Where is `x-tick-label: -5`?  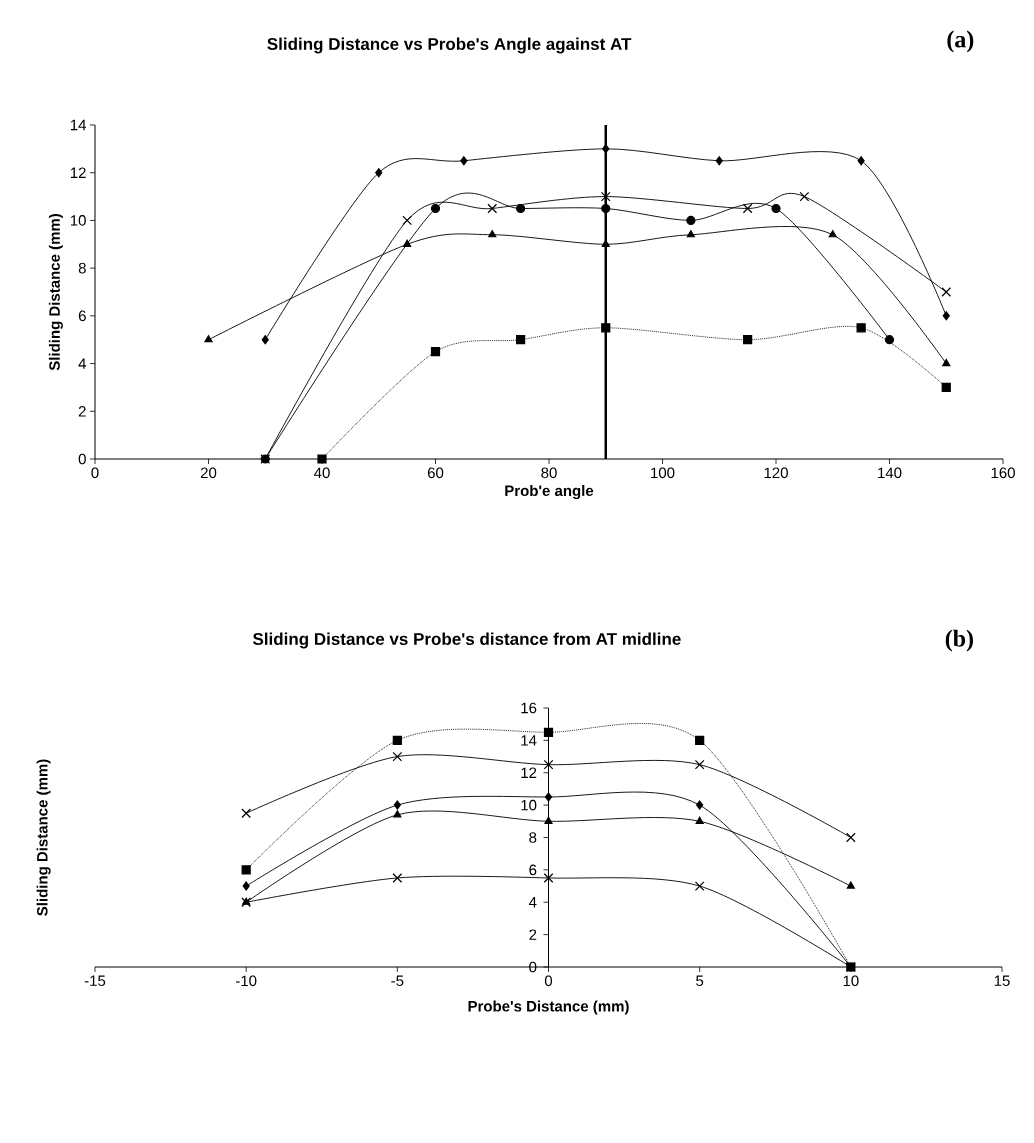 x-tick-label: -5 is located at coordinates (397, 980).